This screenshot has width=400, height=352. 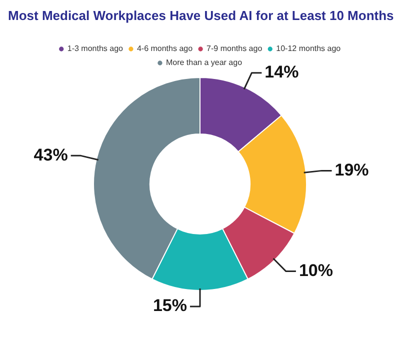 What do you see at coordinates (165, 49) in the screenshot?
I see `legend-label: 4-6 months ago` at bounding box center [165, 49].